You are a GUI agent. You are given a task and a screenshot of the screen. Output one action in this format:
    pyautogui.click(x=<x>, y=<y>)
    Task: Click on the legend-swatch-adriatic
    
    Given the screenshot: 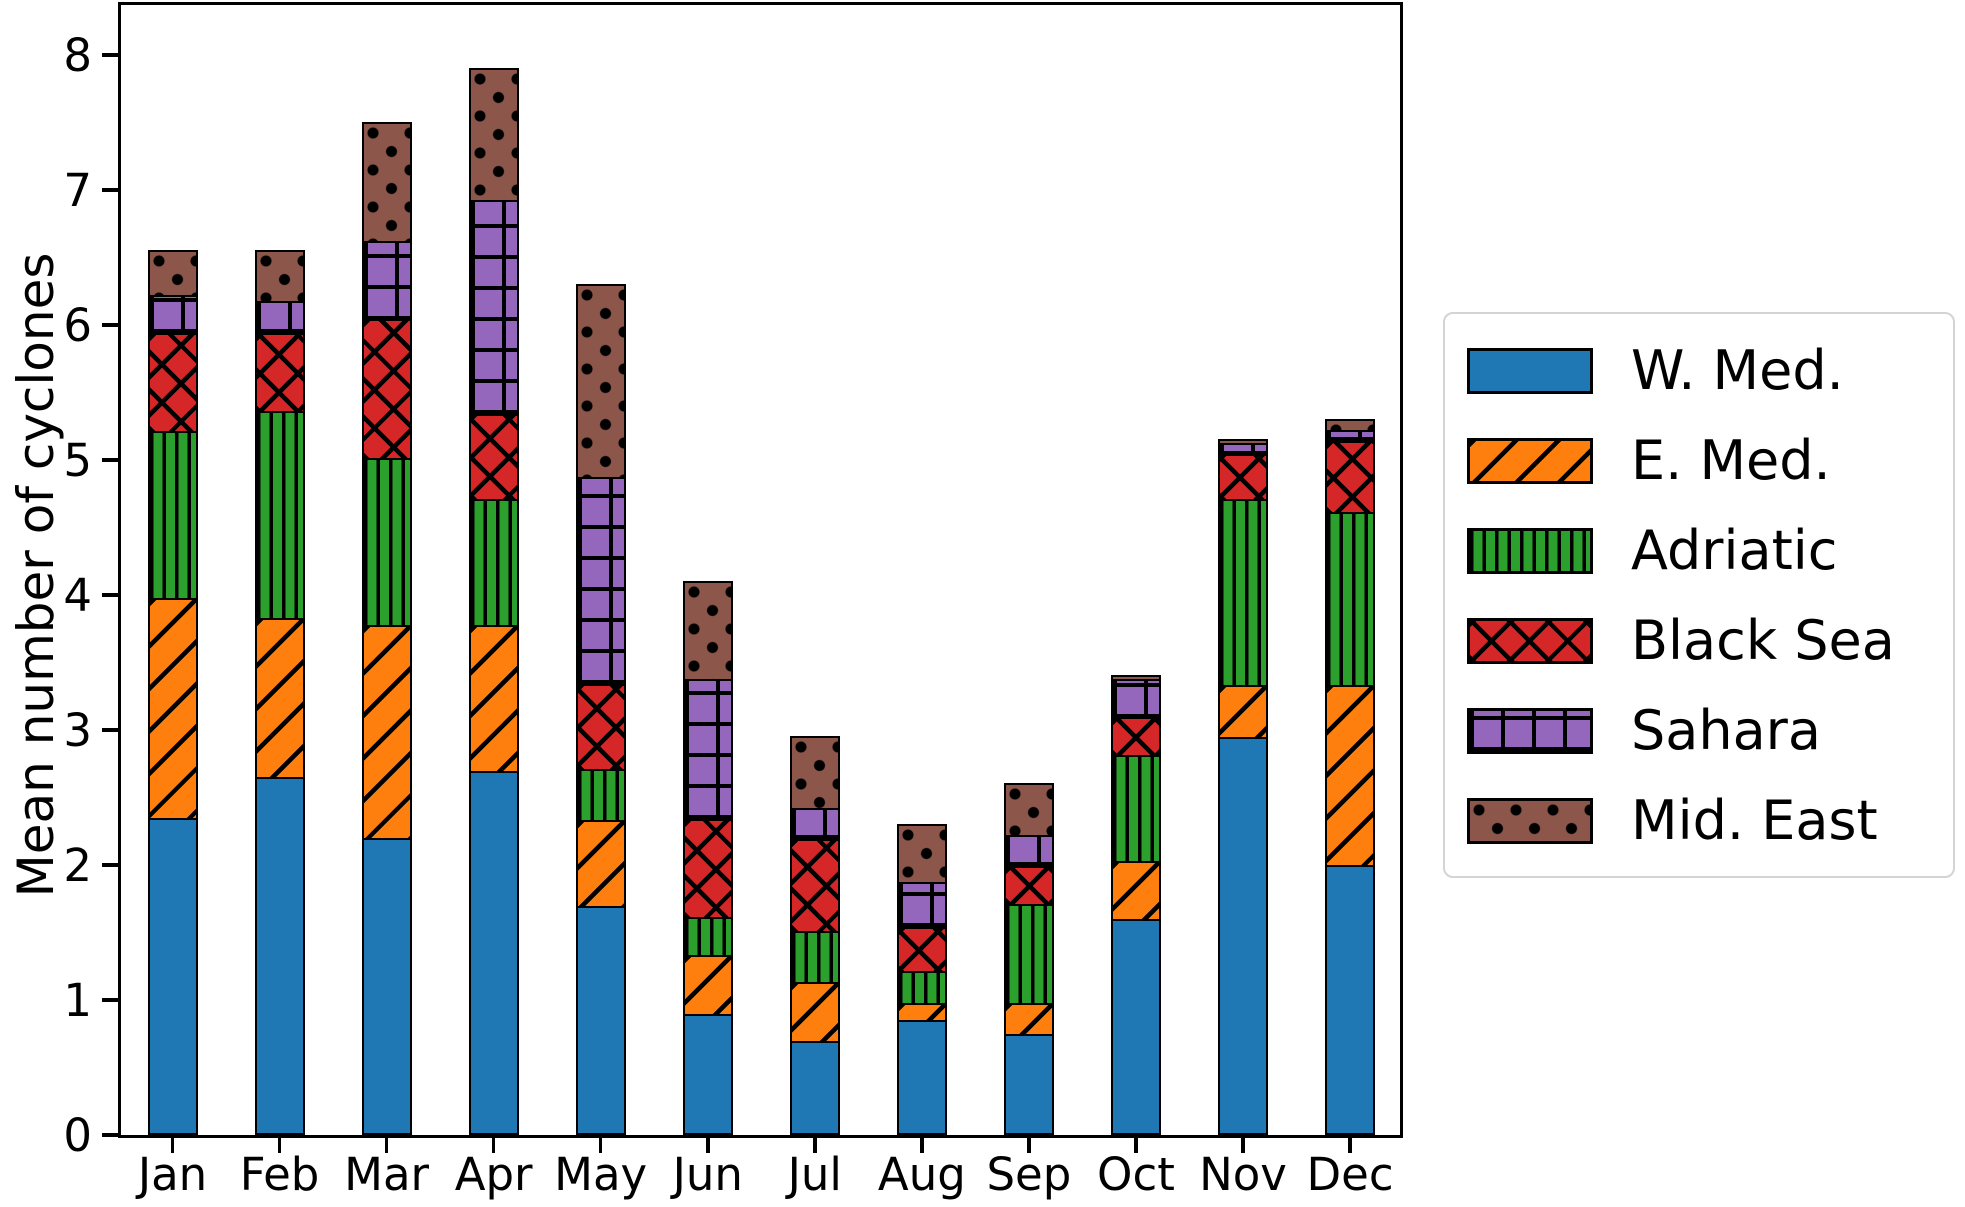 What is the action you would take?
    pyautogui.click(x=1530, y=551)
    